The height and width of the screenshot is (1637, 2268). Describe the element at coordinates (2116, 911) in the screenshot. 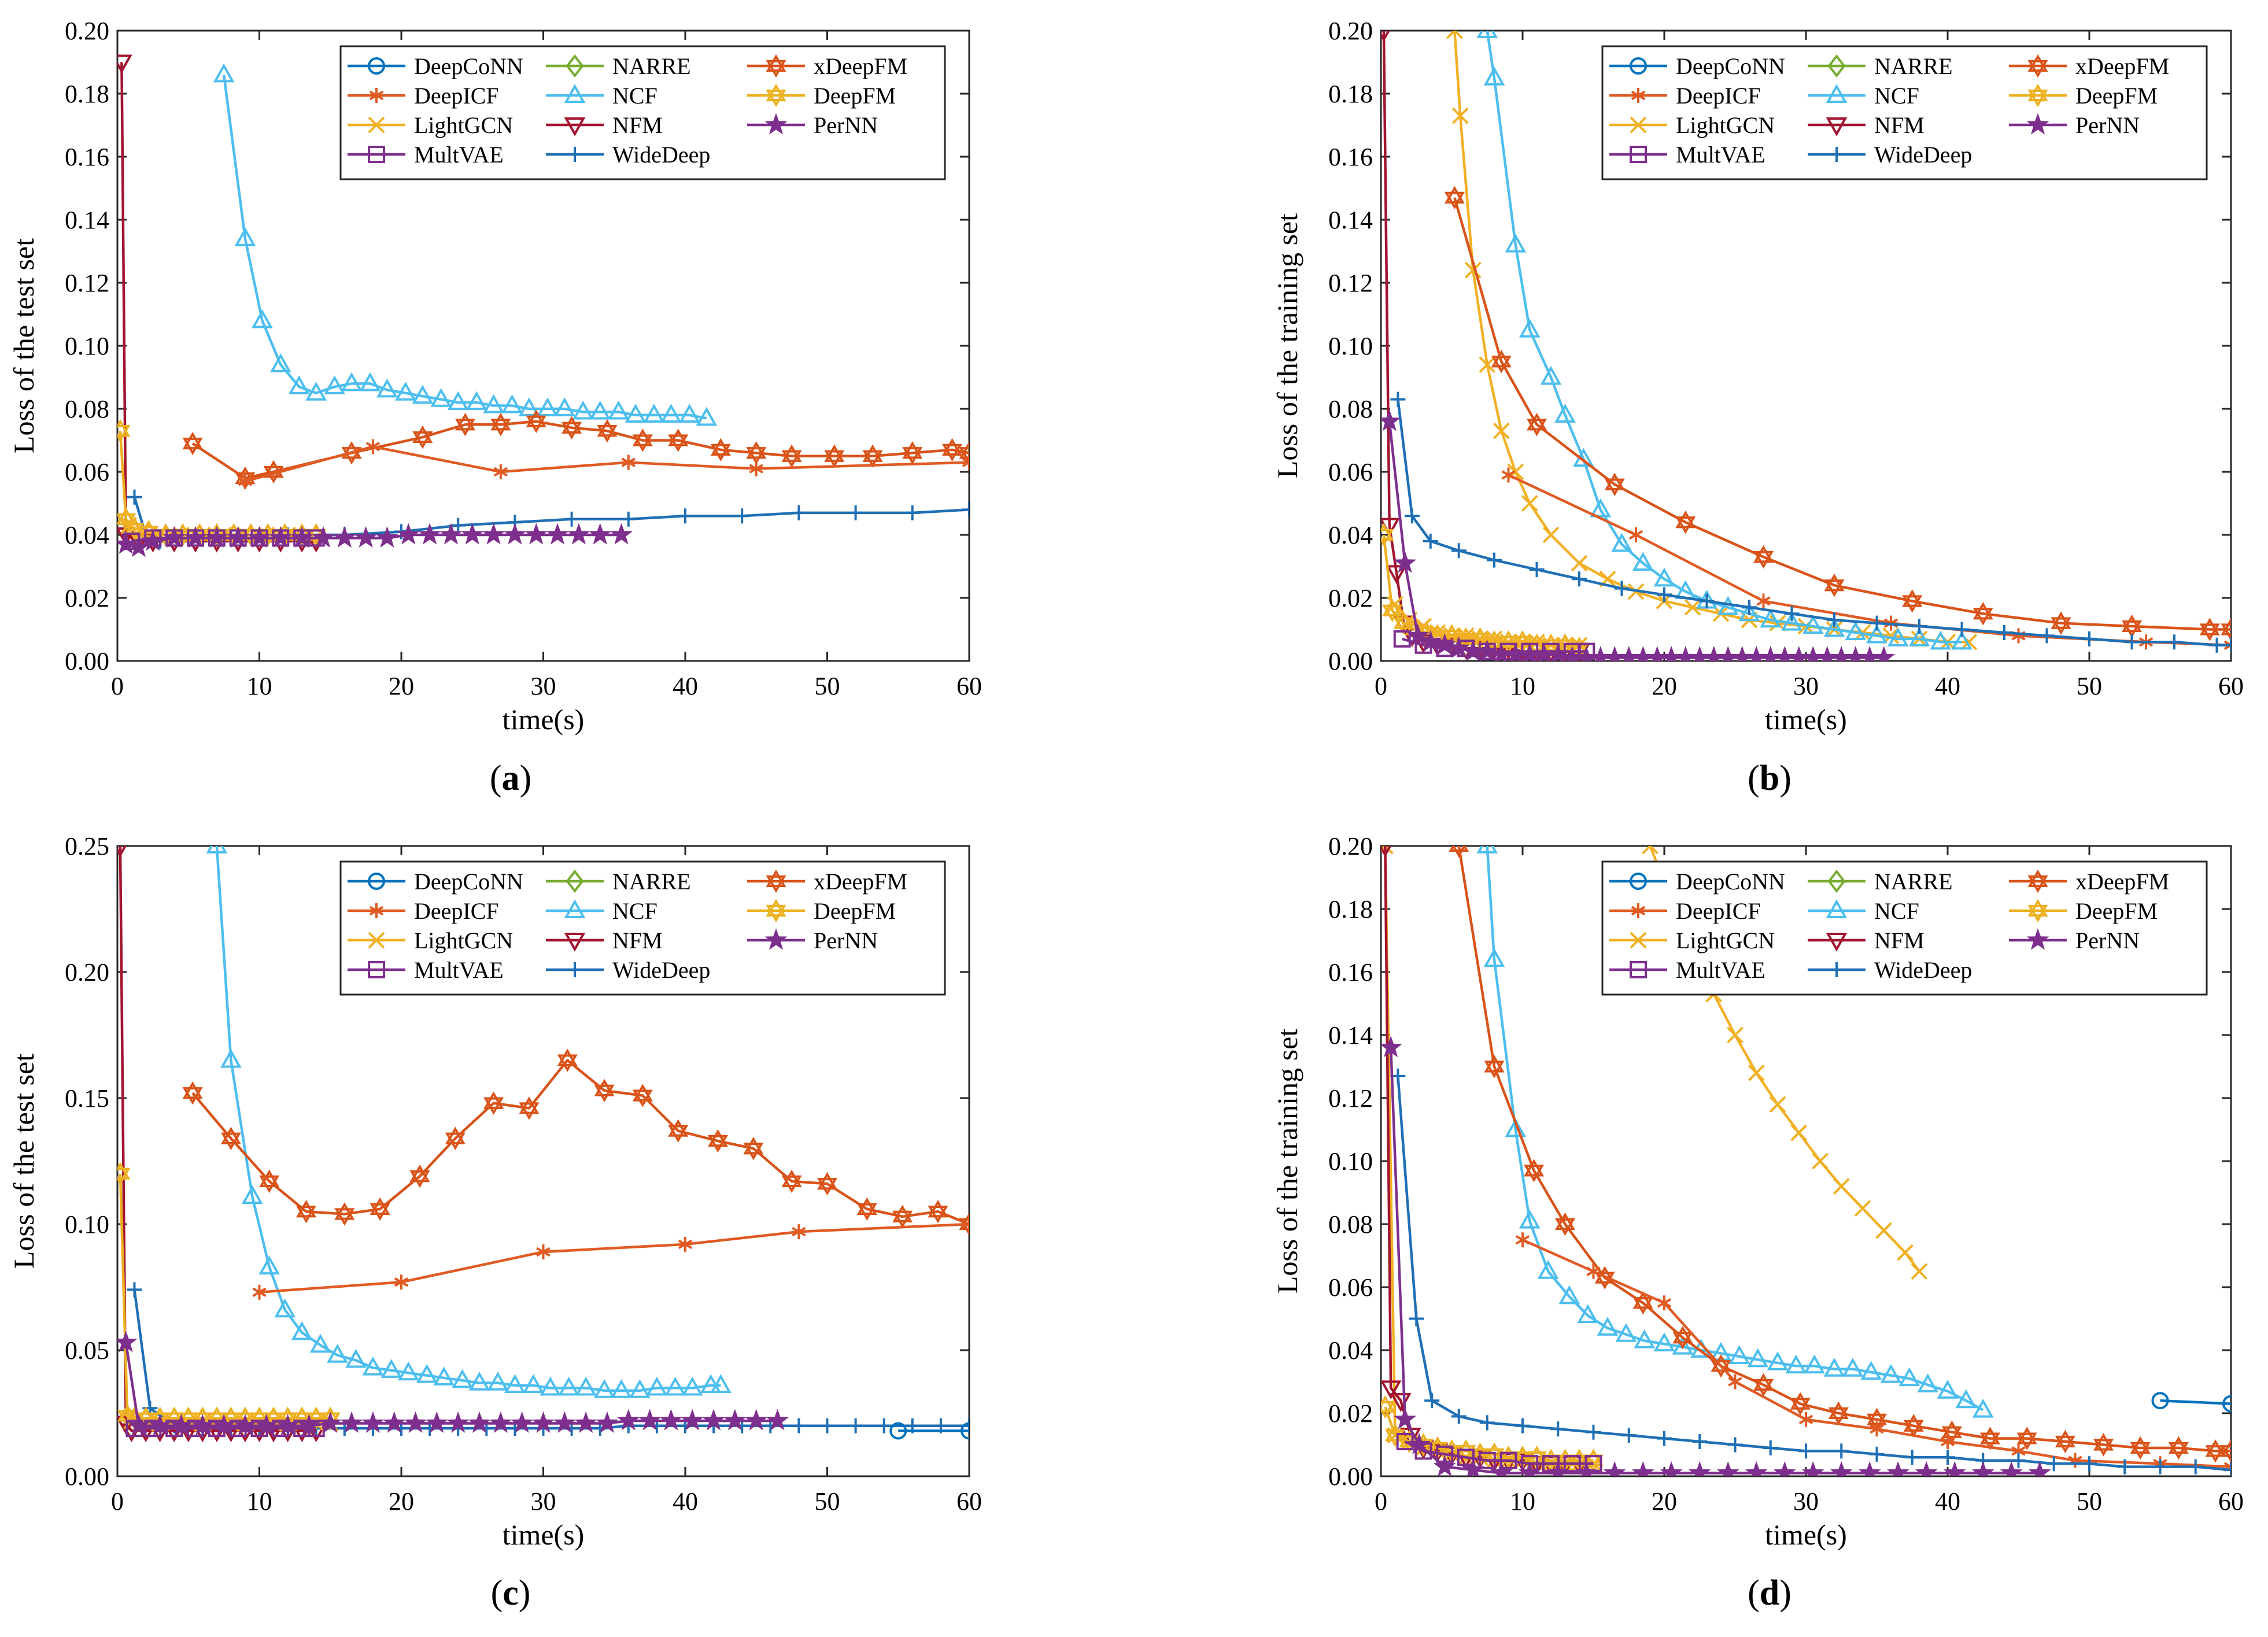

I see `legend-label: DeepFM` at that location.